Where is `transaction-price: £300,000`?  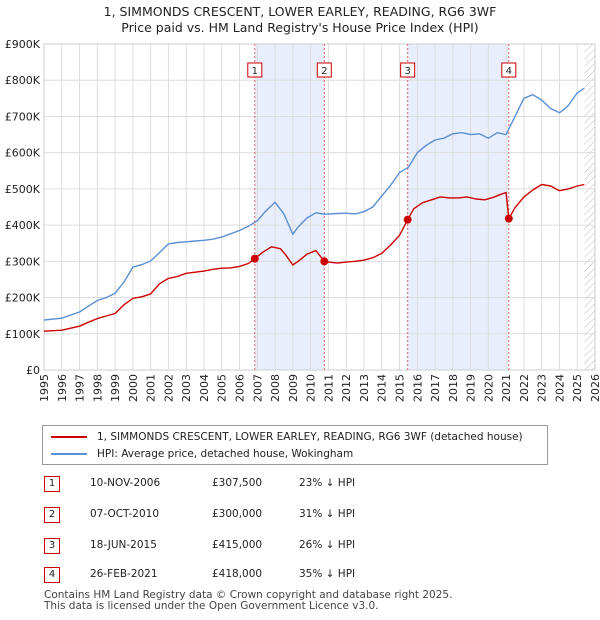 transaction-price: £300,000 is located at coordinates (237, 514).